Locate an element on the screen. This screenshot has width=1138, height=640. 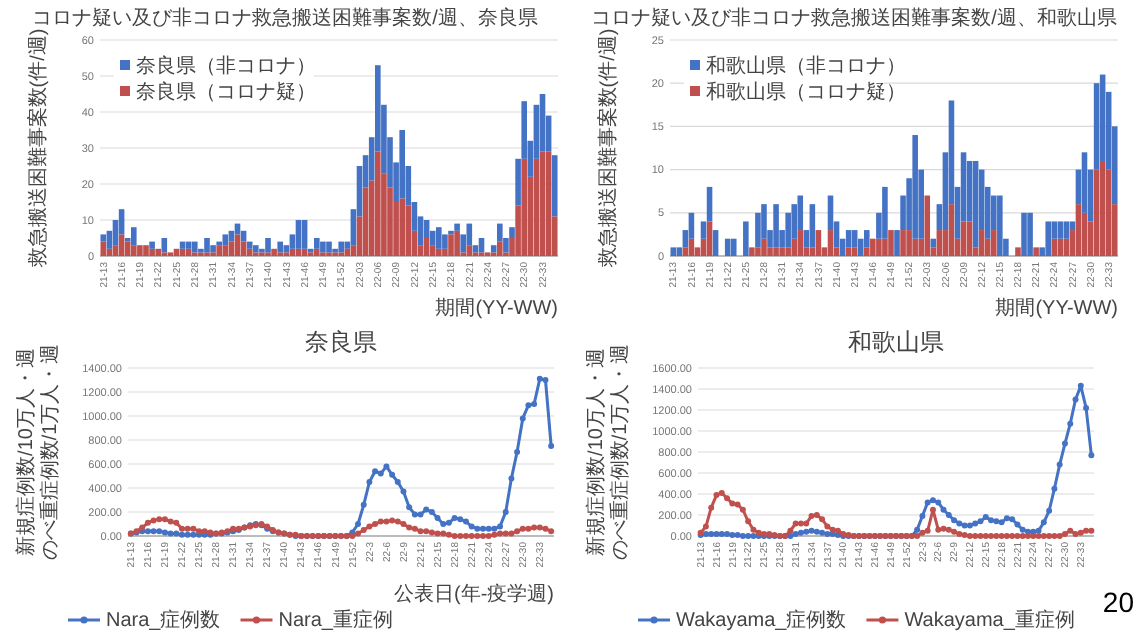
y-axis-title: 救急搬送困難事案数(件/週) is located at coordinates (608, 149).